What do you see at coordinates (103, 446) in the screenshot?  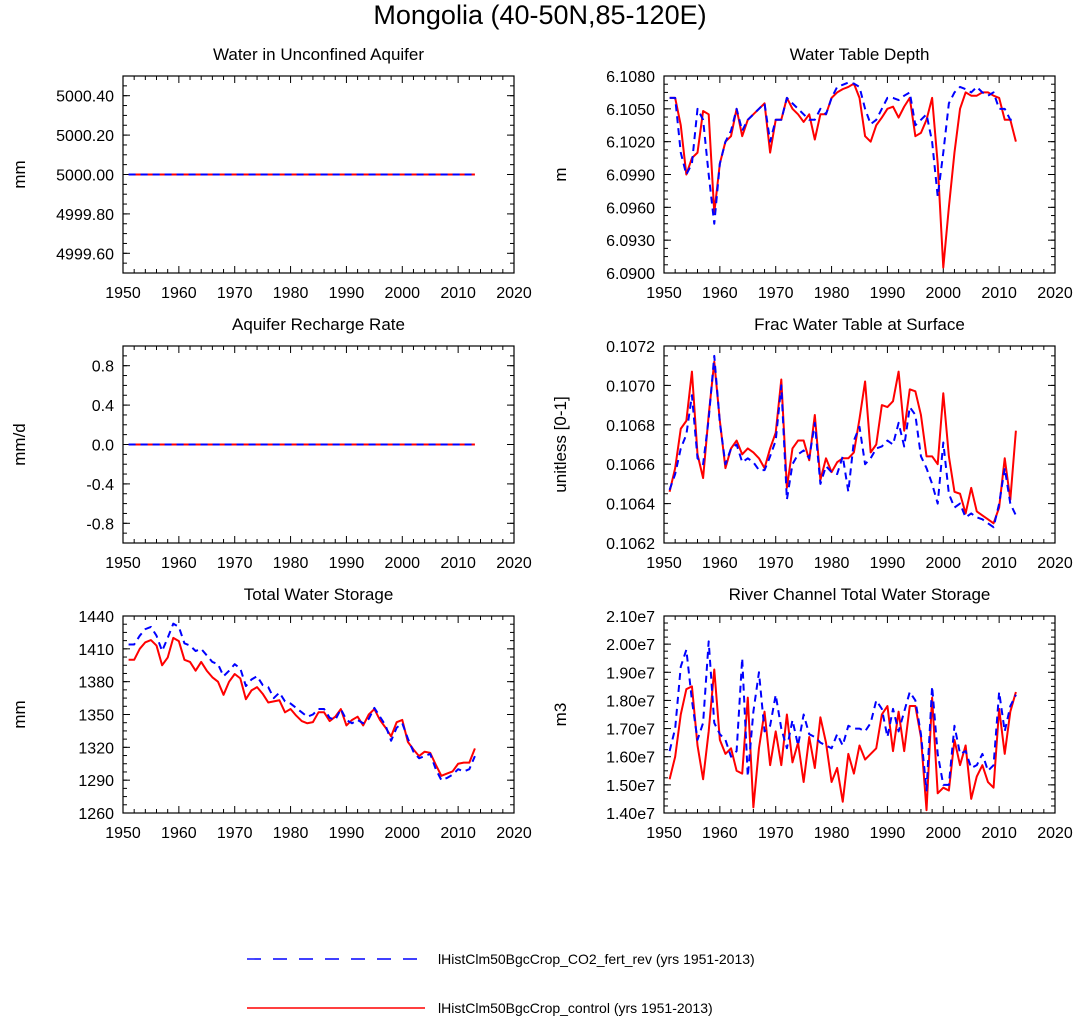 I see `y-tick-label: 0.0` at bounding box center [103, 446].